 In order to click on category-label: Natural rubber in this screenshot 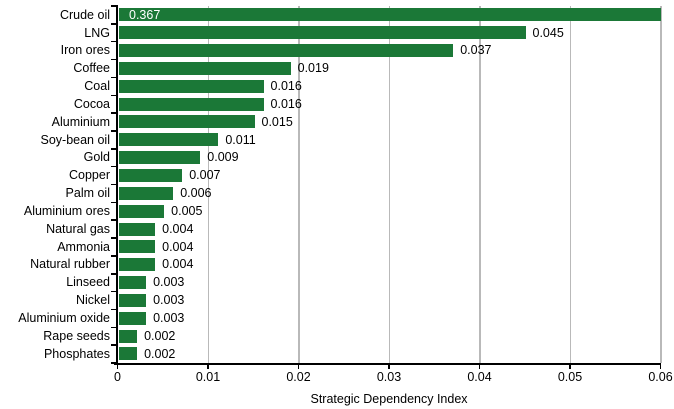, I will do `click(70, 264)`.